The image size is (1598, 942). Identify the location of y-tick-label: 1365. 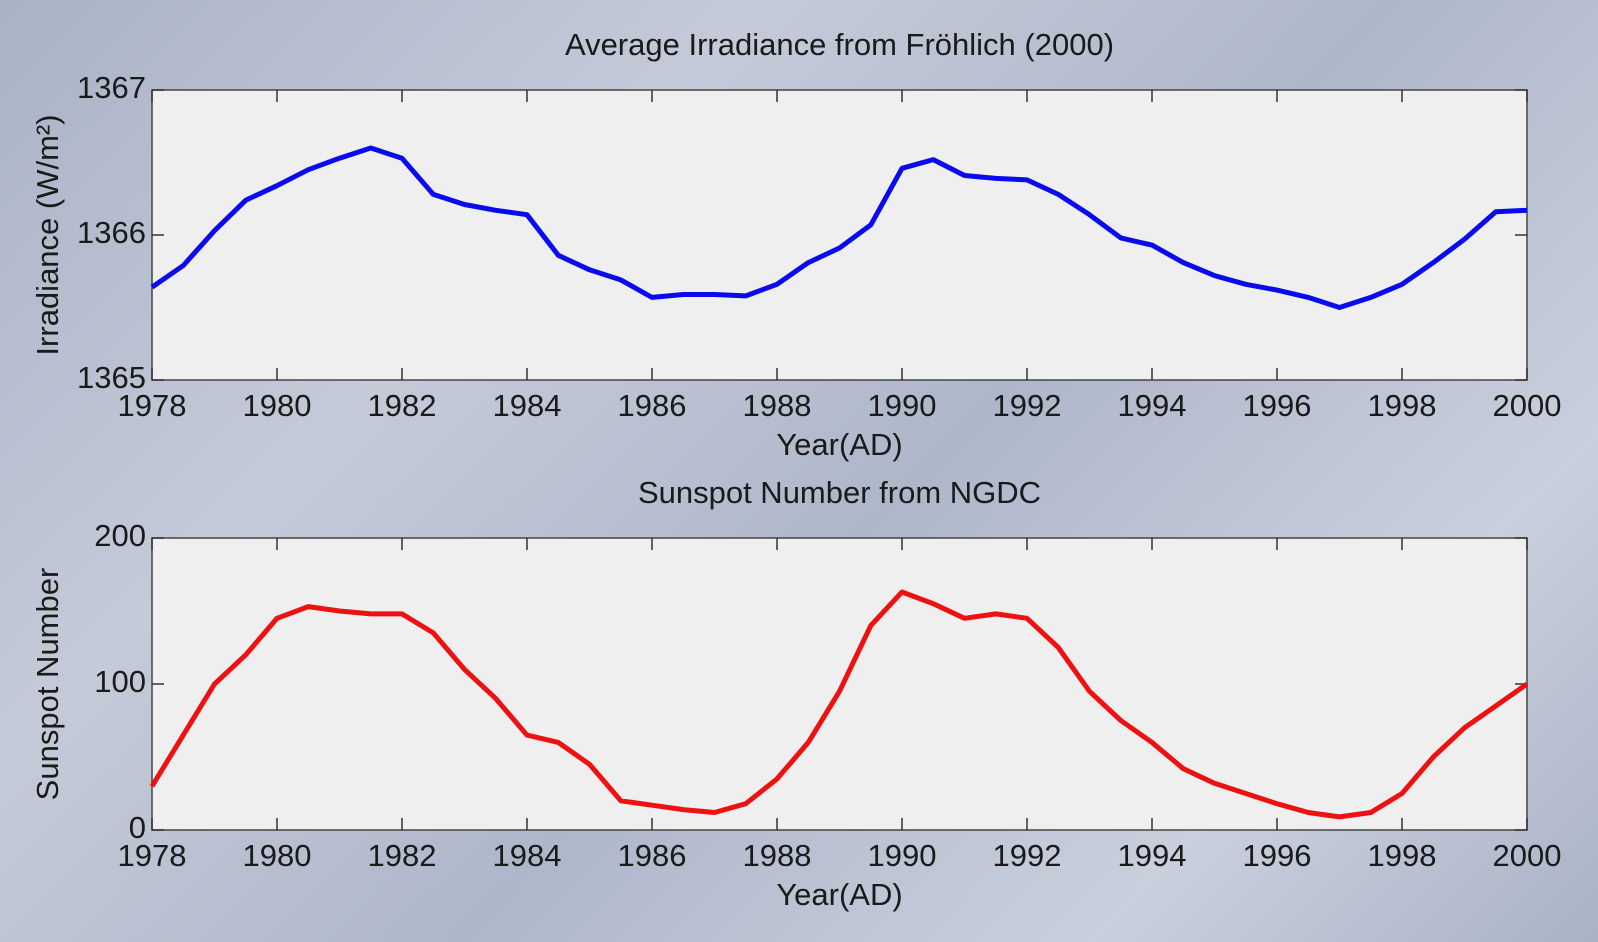
(111, 377).